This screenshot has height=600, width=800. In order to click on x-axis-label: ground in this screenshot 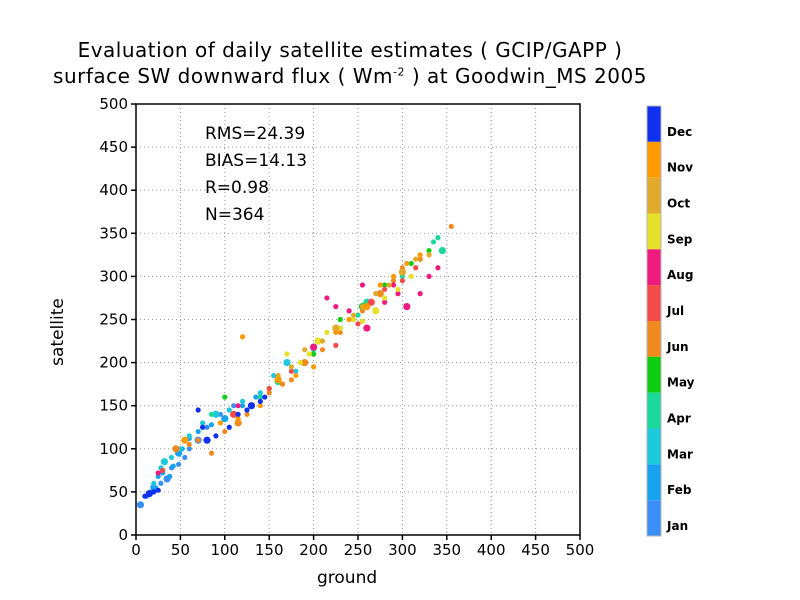, I will do `click(347, 578)`.